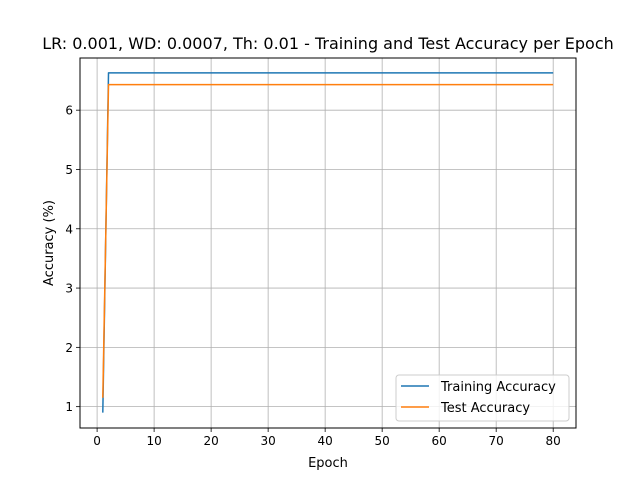 Image resolution: width=640 pixels, height=480 pixels. I want to click on y-tick-label: 5, so click(69, 170).